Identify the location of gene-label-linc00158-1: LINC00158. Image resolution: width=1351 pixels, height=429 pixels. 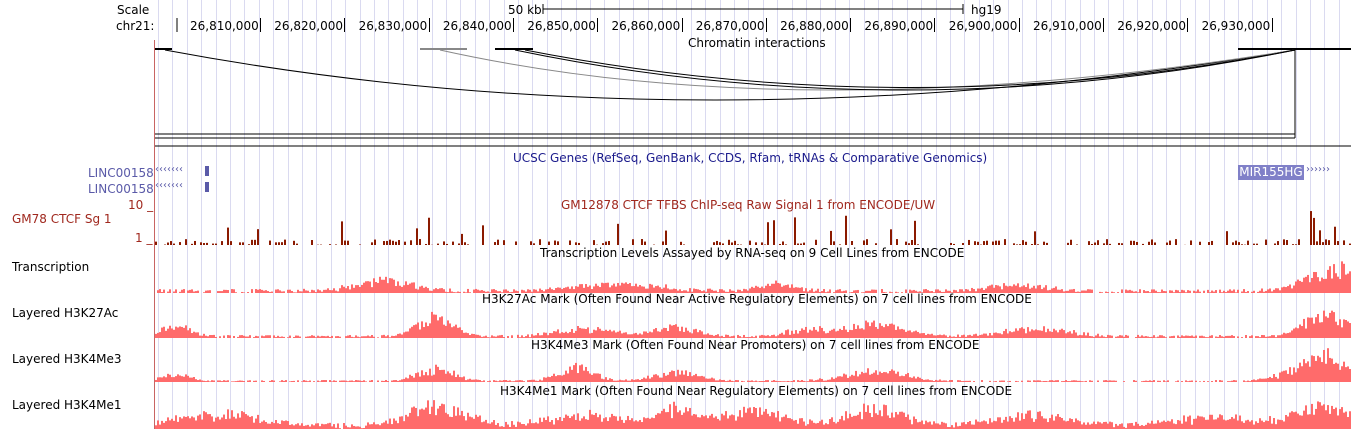
(121, 173).